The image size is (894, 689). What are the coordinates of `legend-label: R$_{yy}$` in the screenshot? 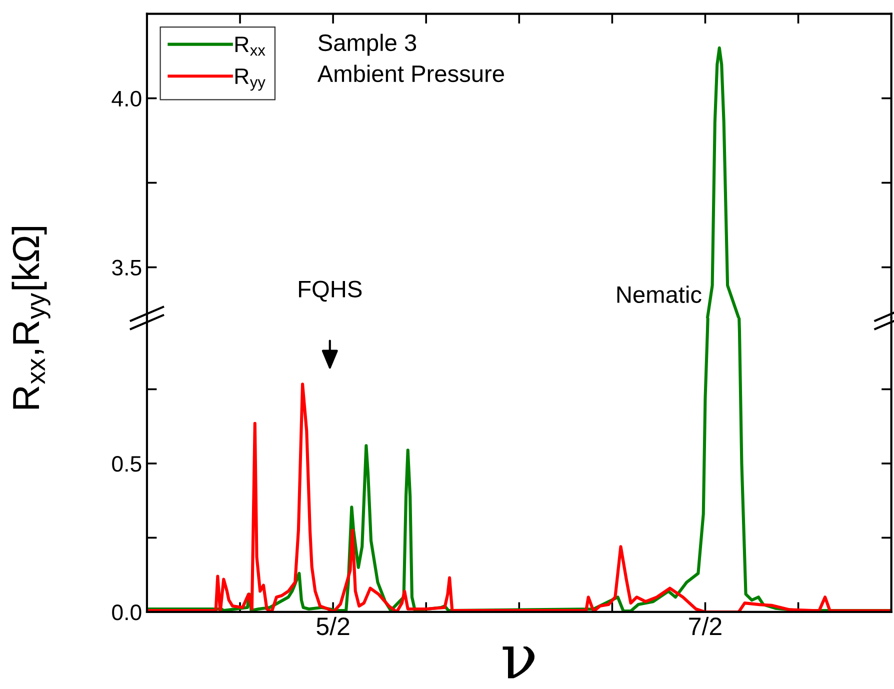 It's located at (250, 79).